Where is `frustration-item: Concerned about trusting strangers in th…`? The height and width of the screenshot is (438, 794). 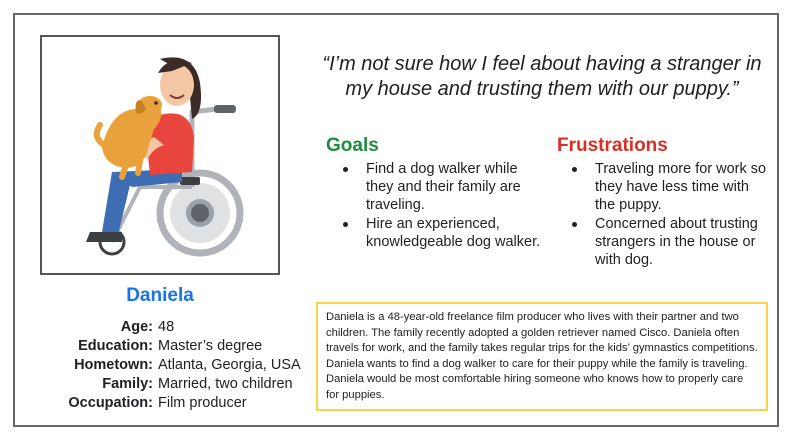 frustration-item: Concerned about trusting strangers in th… is located at coordinates (667, 242).